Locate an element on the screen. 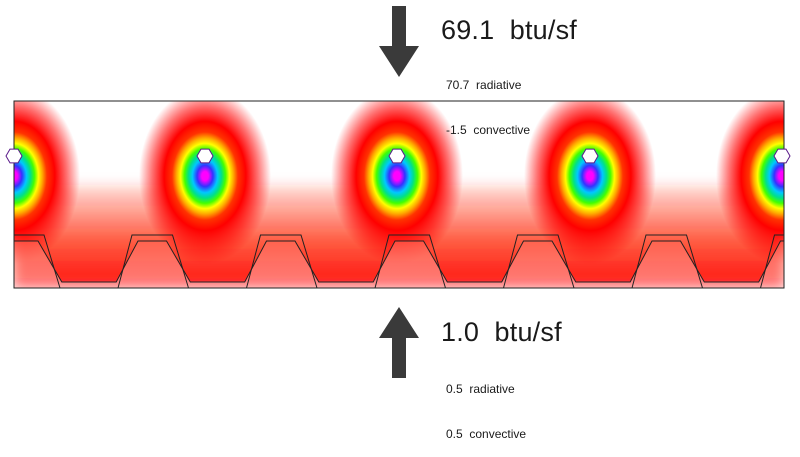 This screenshot has width=800, height=457. top-flux-radiative: 70.7 radiative is located at coordinates (484, 85).